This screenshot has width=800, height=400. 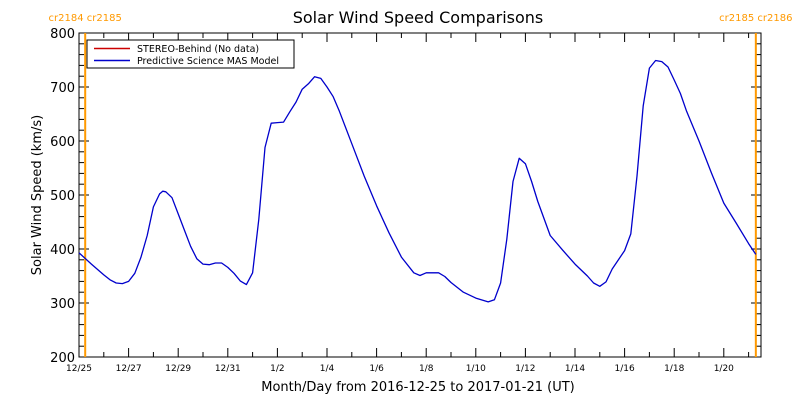 I want to click on x-tick-label: 1/12, so click(x=525, y=369).